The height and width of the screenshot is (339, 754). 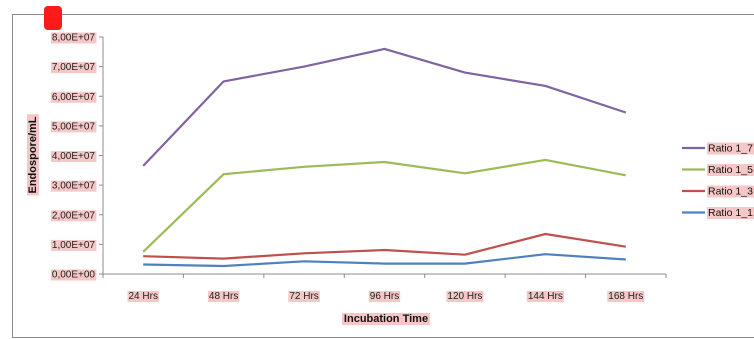 I want to click on legend-label: Ratio 1_1, so click(x=730, y=213).